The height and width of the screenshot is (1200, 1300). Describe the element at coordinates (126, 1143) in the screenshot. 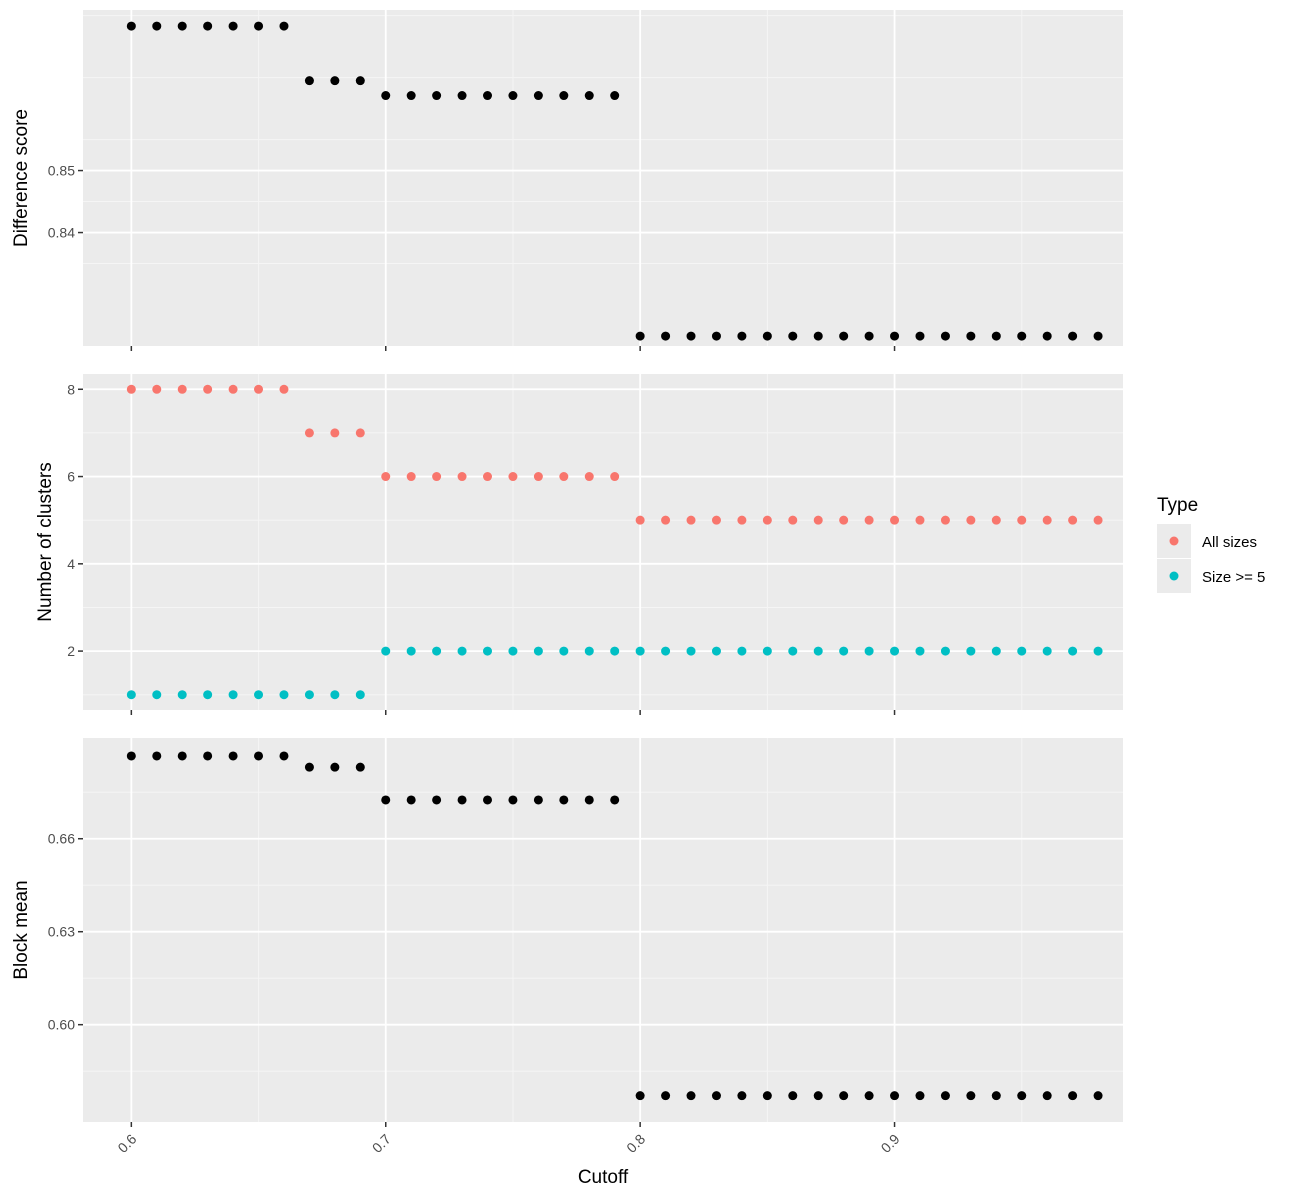

I see `x-tick-label: 0.6` at that location.